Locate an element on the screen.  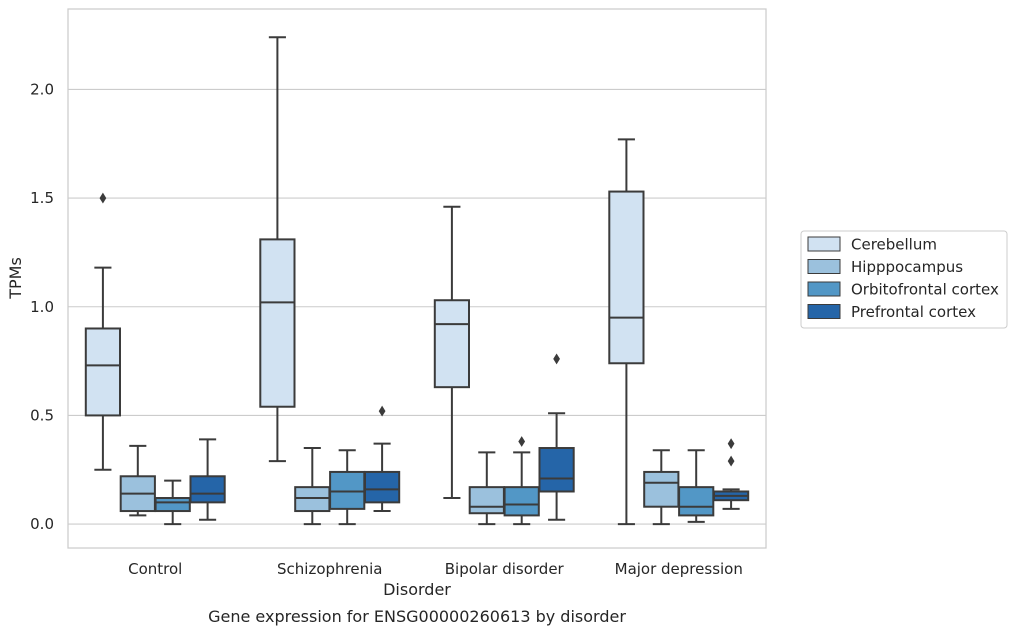
y-tick-labels: 0.0 0.5 1.0 1.5 2.0 is located at coordinates (42, 306).